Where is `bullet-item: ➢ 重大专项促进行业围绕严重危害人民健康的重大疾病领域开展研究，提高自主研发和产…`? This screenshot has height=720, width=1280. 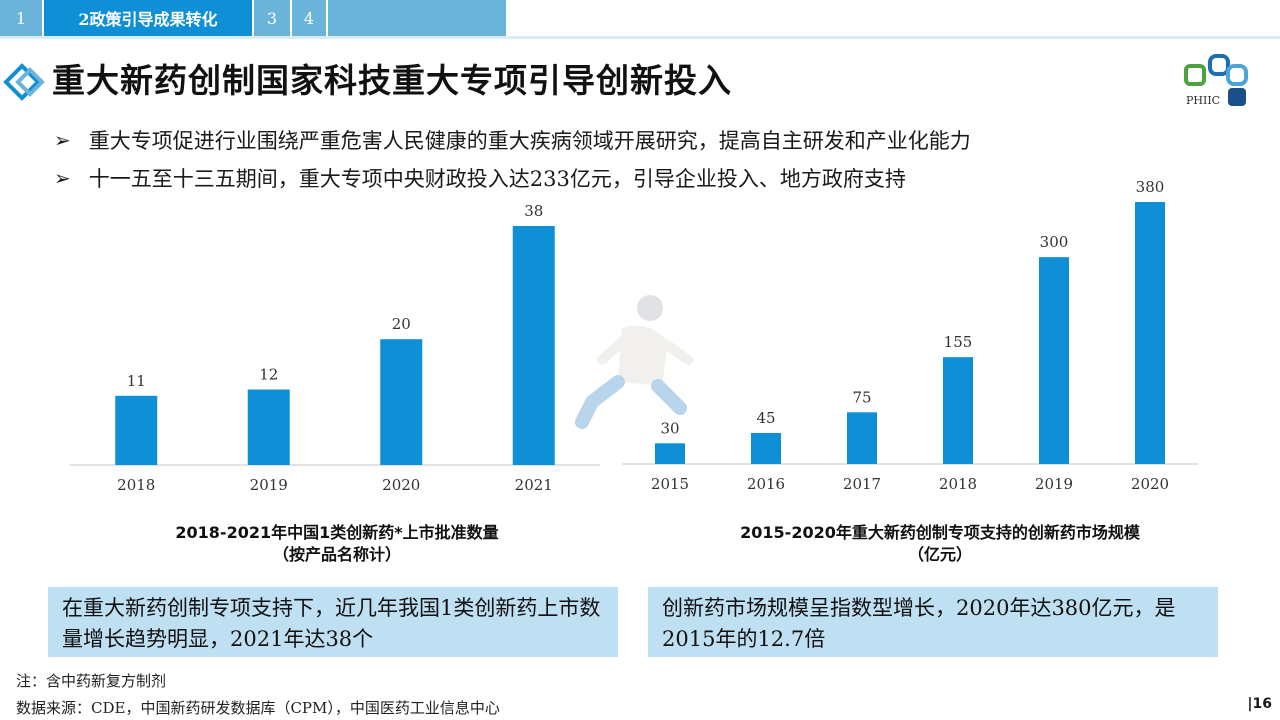
bullet-item: ➢ 重大专项促进行业围绕严重危害人民健康的重大疾病领域开展研究，提高自主研发和产… is located at coordinates (512, 140).